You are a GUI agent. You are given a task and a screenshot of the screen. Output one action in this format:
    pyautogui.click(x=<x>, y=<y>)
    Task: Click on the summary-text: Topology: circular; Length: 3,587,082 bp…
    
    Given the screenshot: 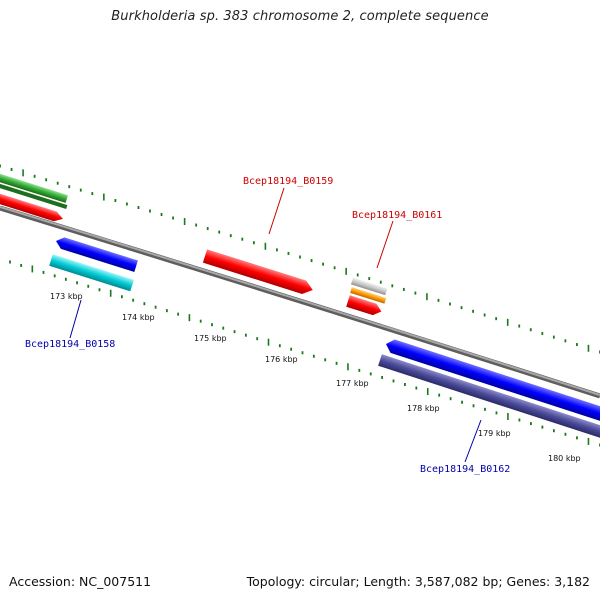 What is the action you would take?
    pyautogui.click(x=418, y=581)
    